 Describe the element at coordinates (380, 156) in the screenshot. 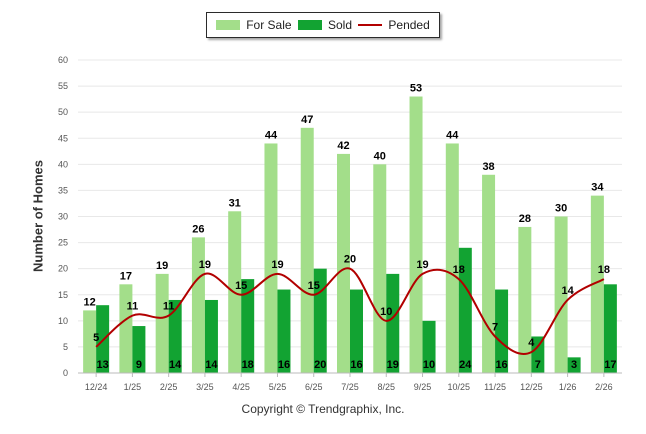

I see `data-label-for-sale: 40` at that location.